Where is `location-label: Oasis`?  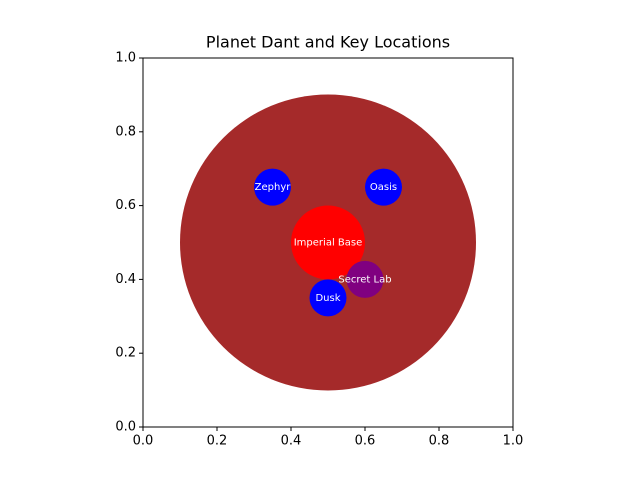
location-label: Oasis is located at coordinates (383, 187).